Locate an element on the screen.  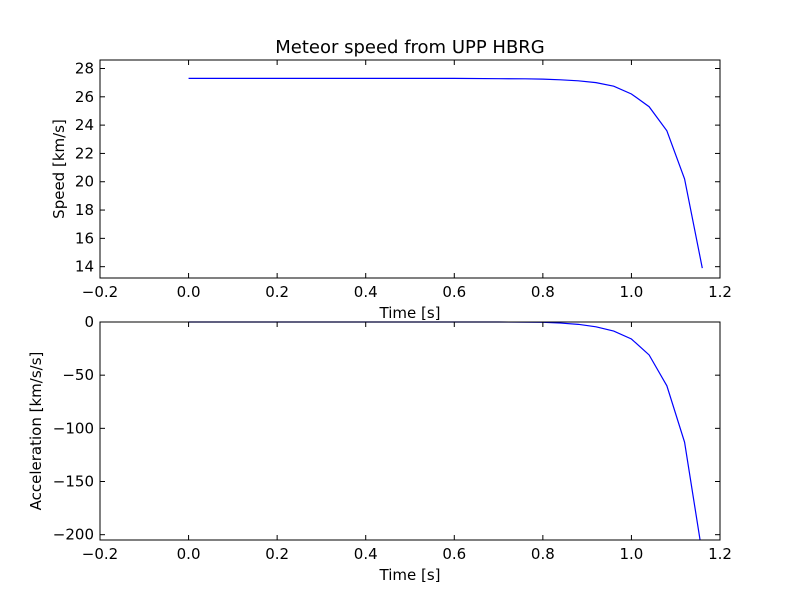
acceleration-plot-x-tick-label: 0.2 is located at coordinates (277, 554).